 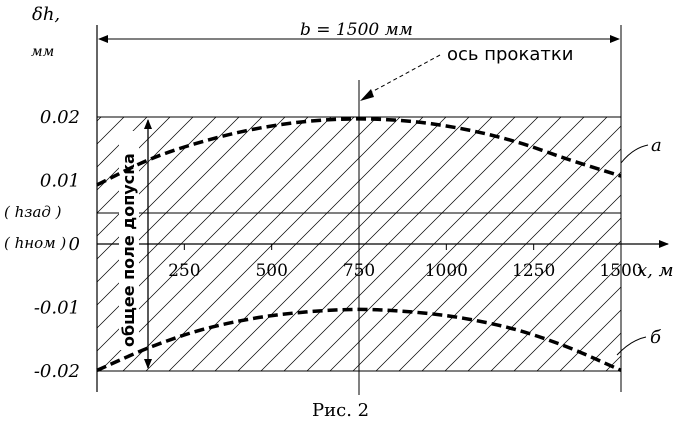 What do you see at coordinates (655, 270) in the screenshot?
I see `x-axis-label: x, м` at bounding box center [655, 270].